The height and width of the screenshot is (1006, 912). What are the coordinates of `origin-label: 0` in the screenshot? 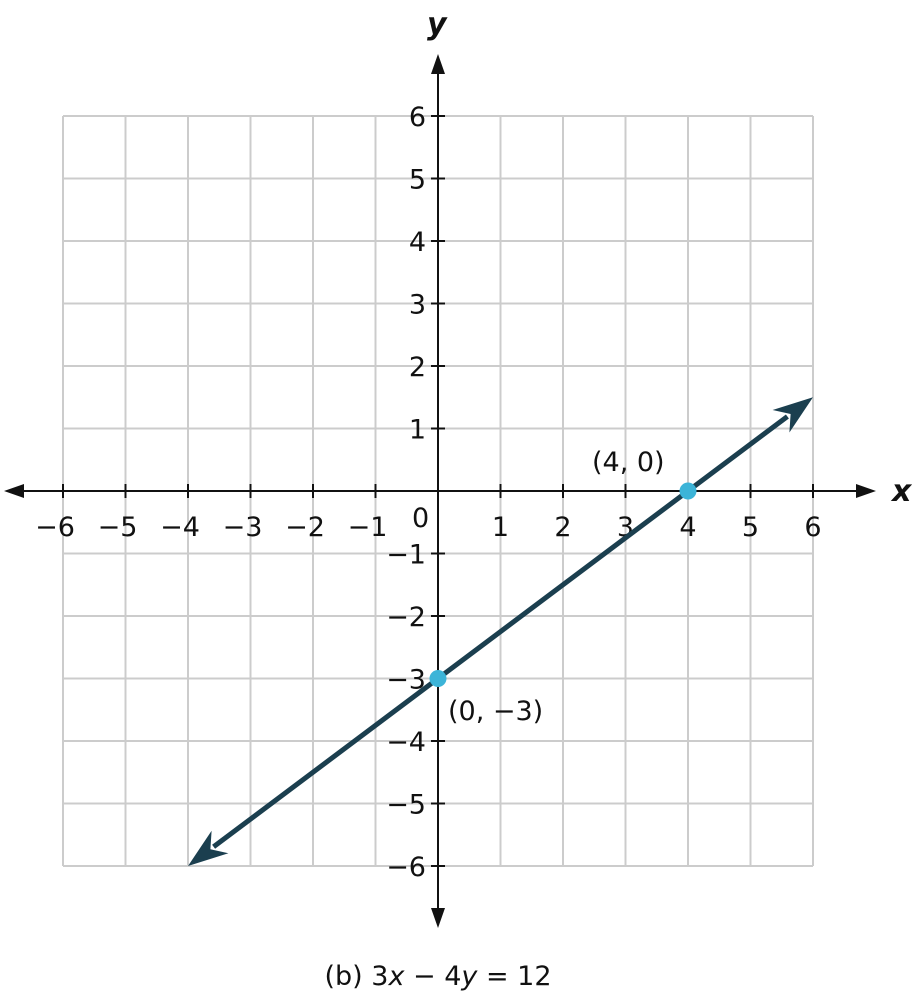 It's located at (420, 518).